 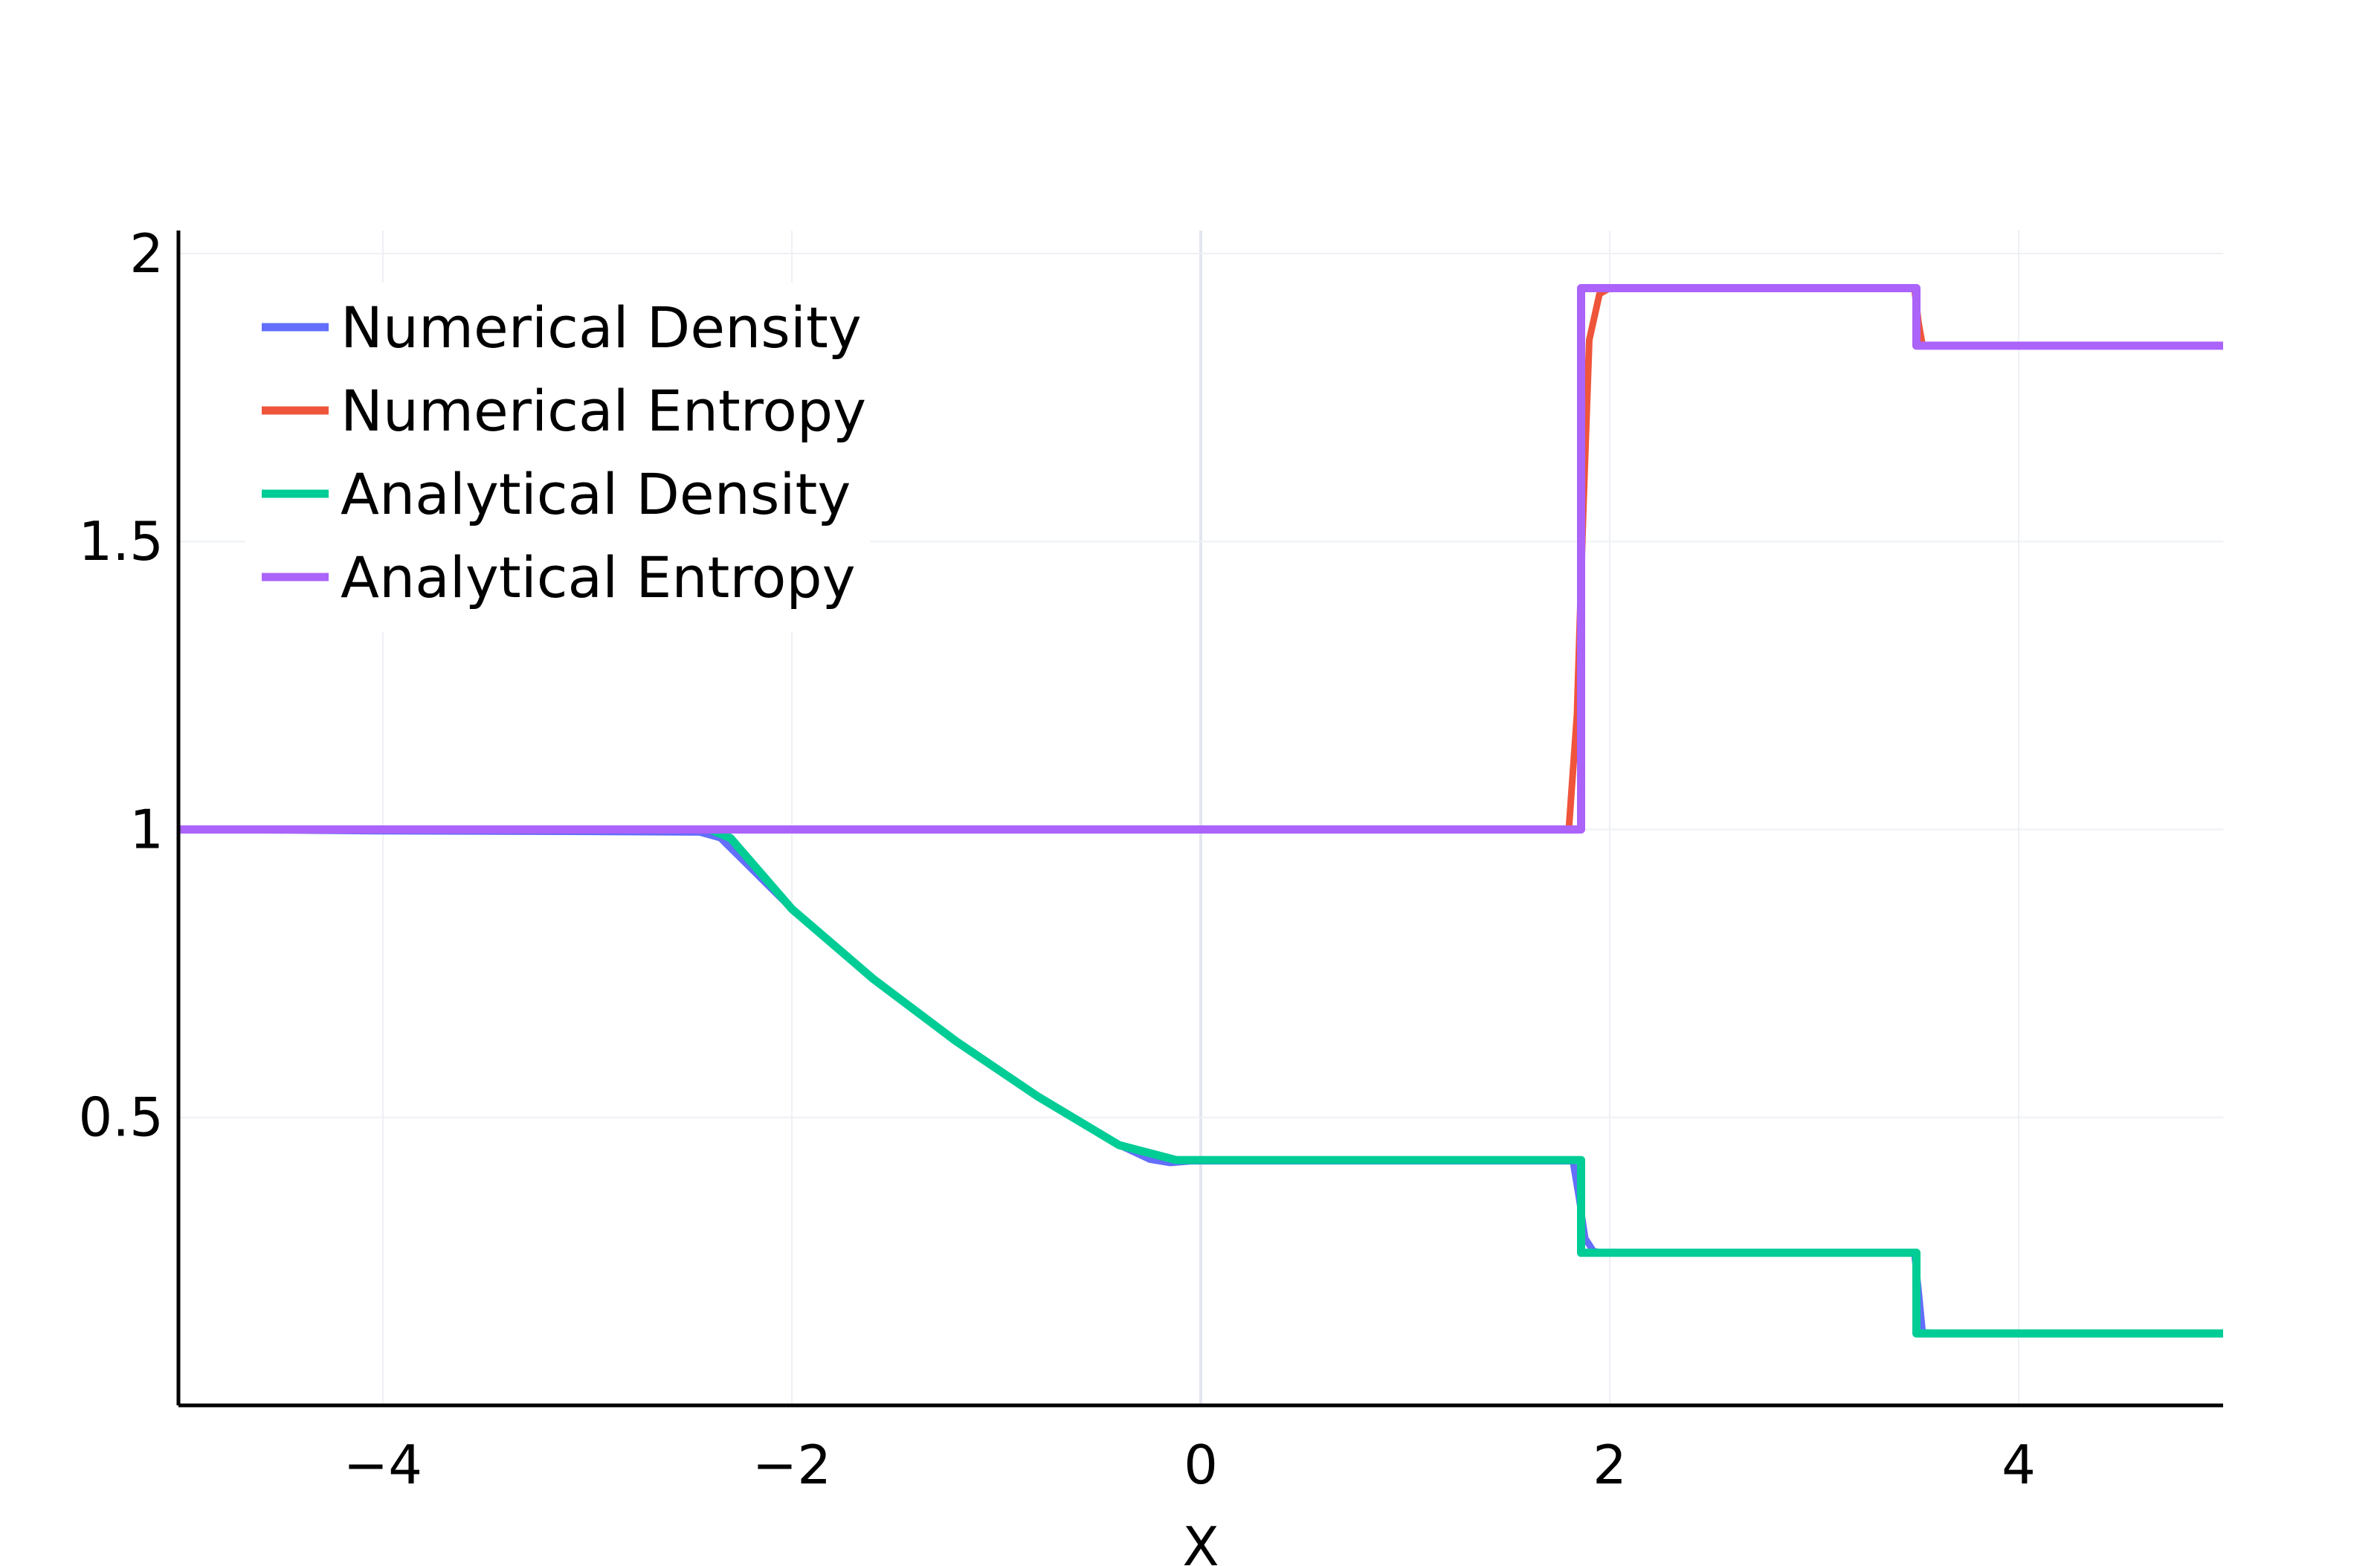 What do you see at coordinates (603, 411) in the screenshot?
I see `legend-label-numerical-entropy: Numerical Entropy` at bounding box center [603, 411].